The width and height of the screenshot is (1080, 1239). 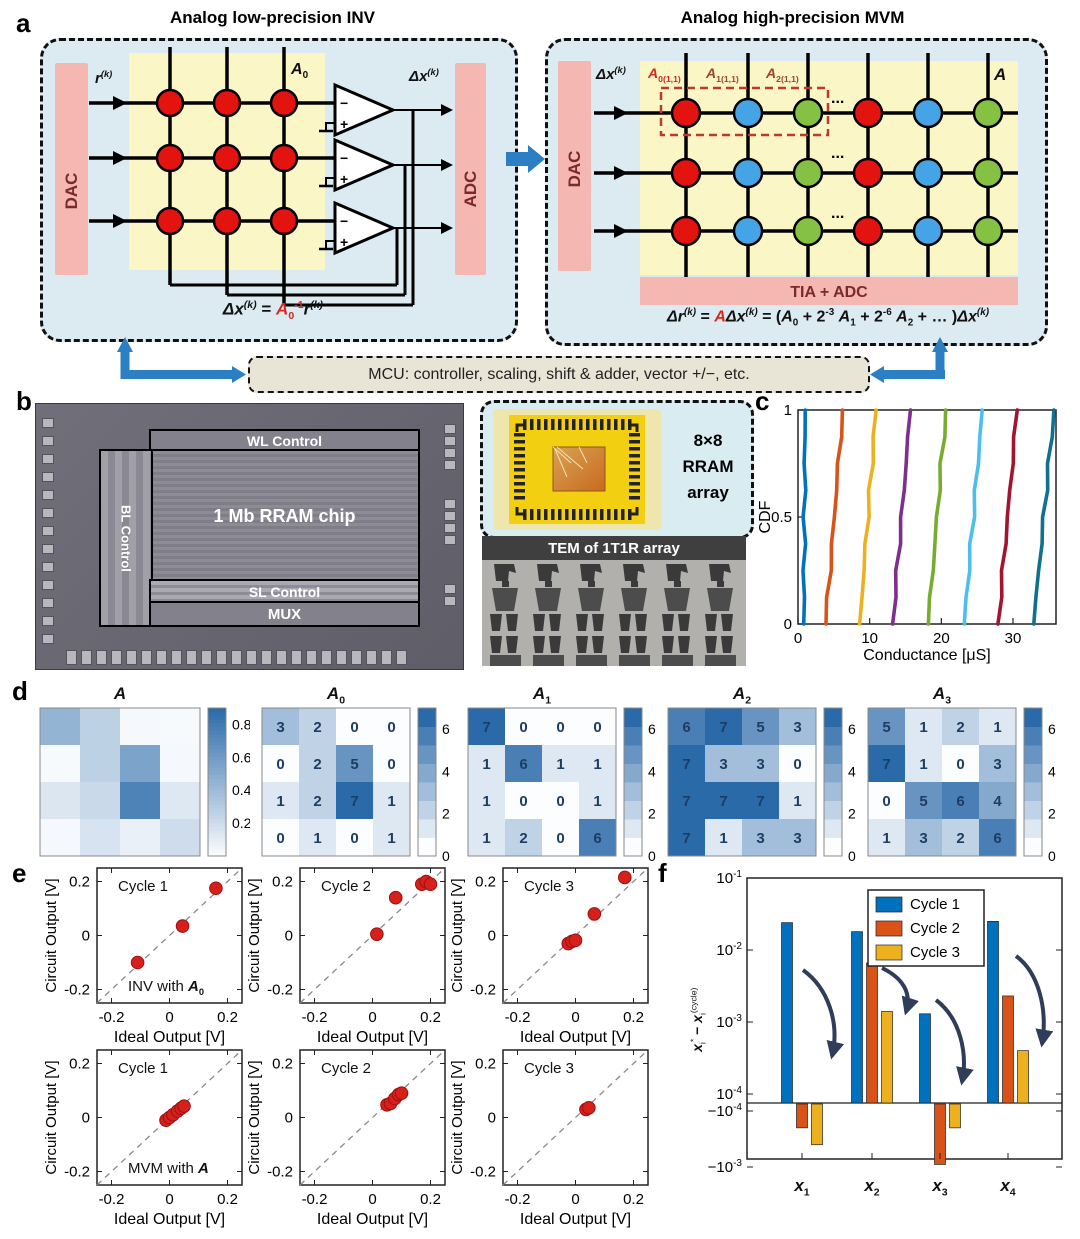 What do you see at coordinates (241, 724) in the screenshot?
I see `svg-text: 0.8` at bounding box center [241, 724].